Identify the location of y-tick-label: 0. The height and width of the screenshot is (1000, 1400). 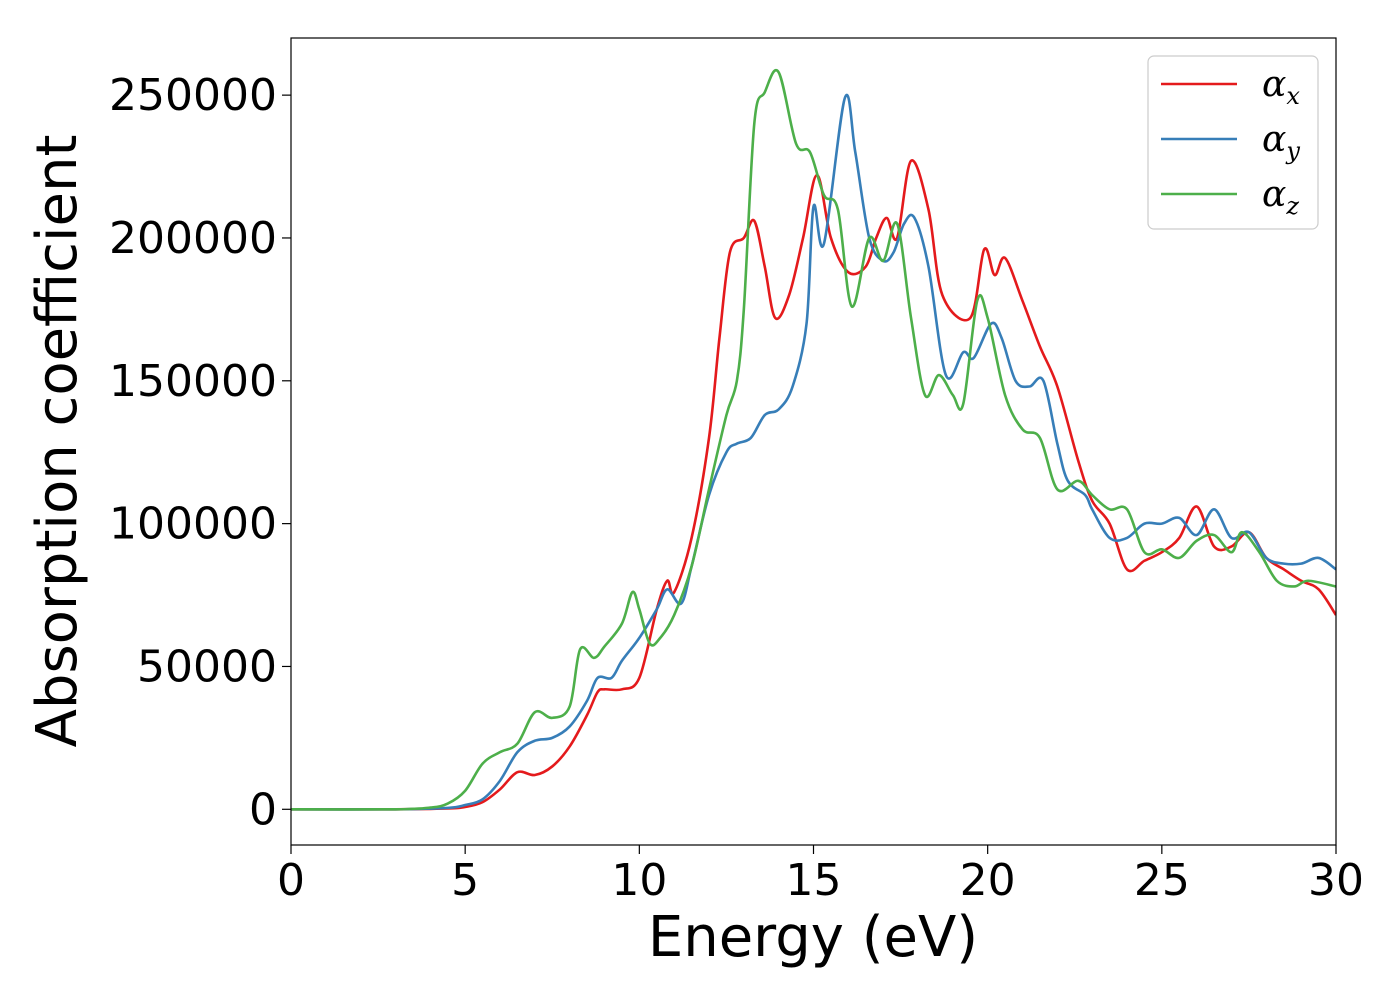
(263, 809).